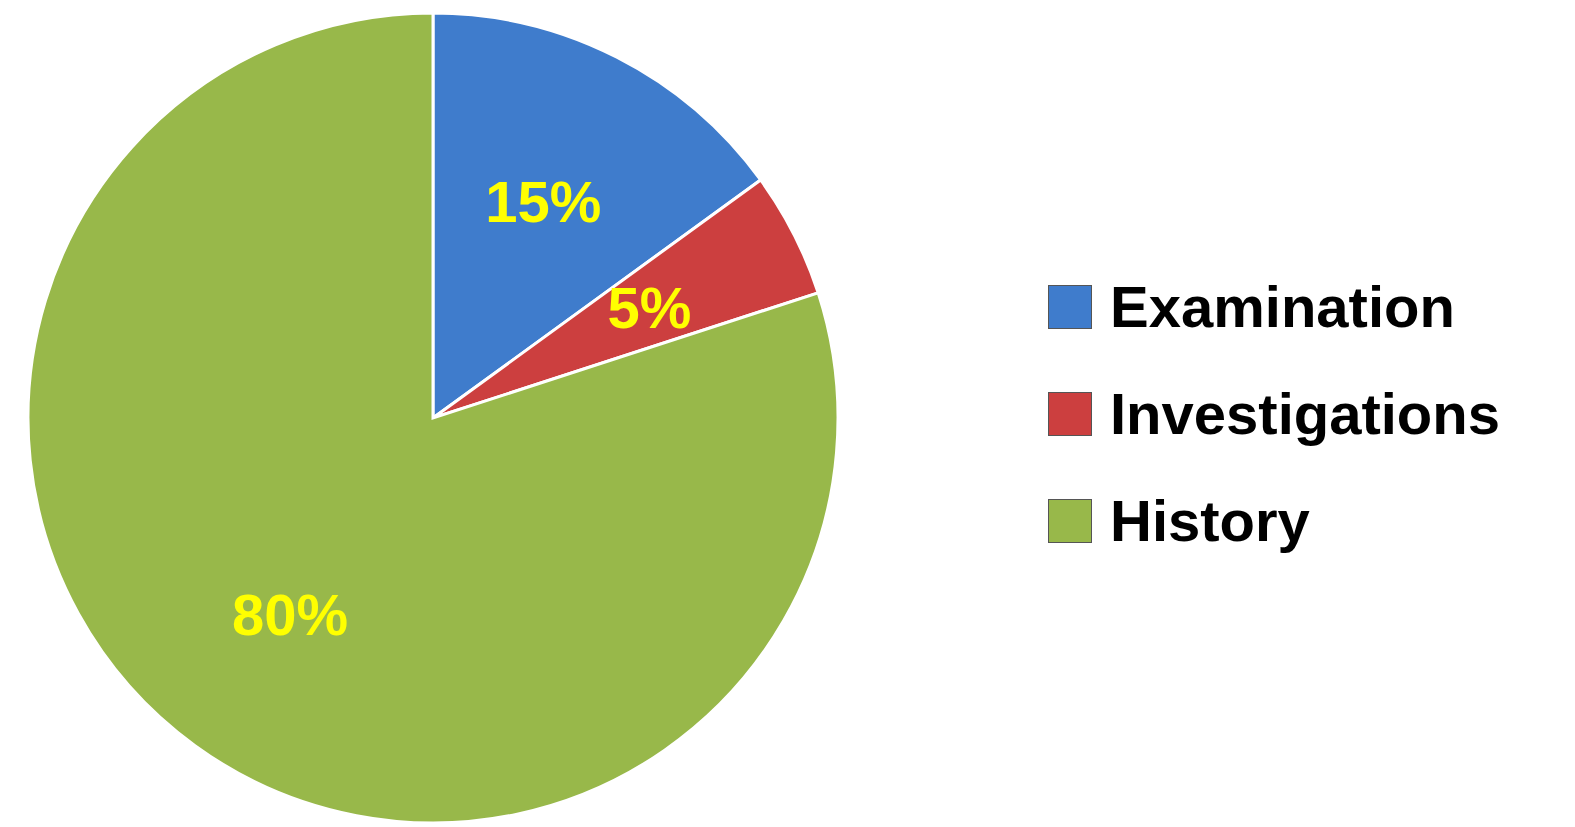  What do you see at coordinates (543, 201) in the screenshot?
I see `data-label: 15%` at bounding box center [543, 201].